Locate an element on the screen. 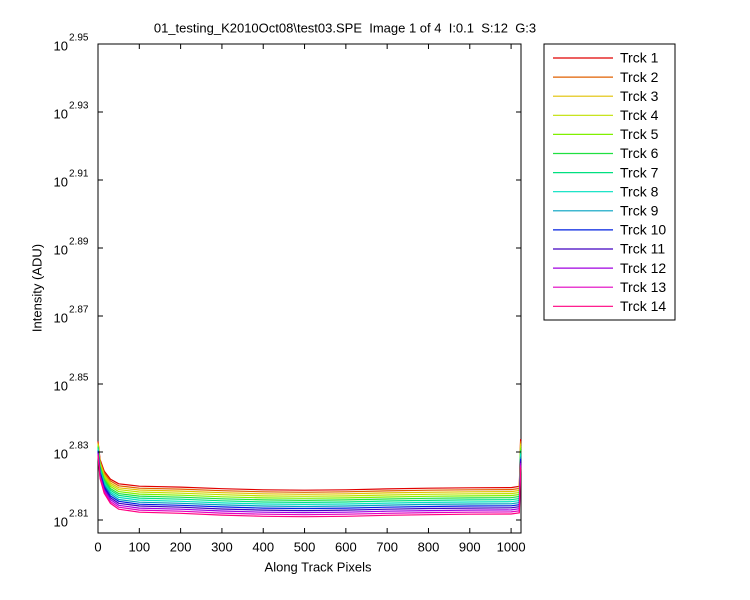 The height and width of the screenshot is (600, 750). x-tick-label: 0 is located at coordinates (97, 546).